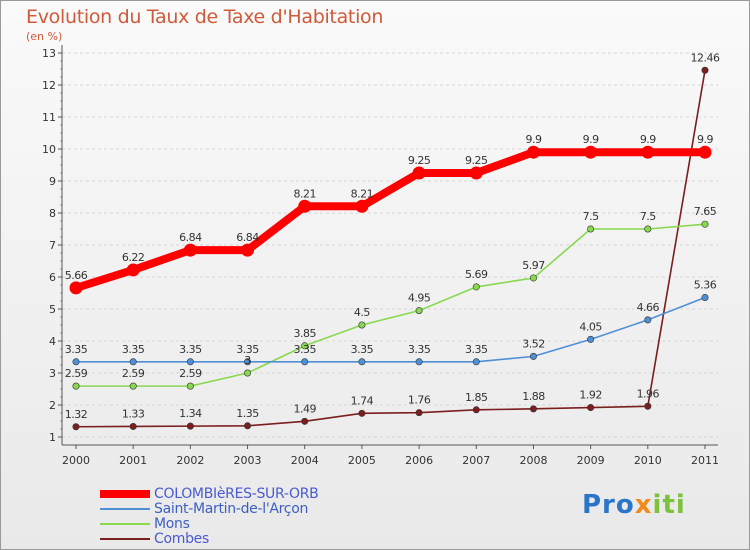 Image resolution: width=750 pixels, height=550 pixels. Describe the element at coordinates (643, 505) in the screenshot. I see `logo-part-2: x` at that location.